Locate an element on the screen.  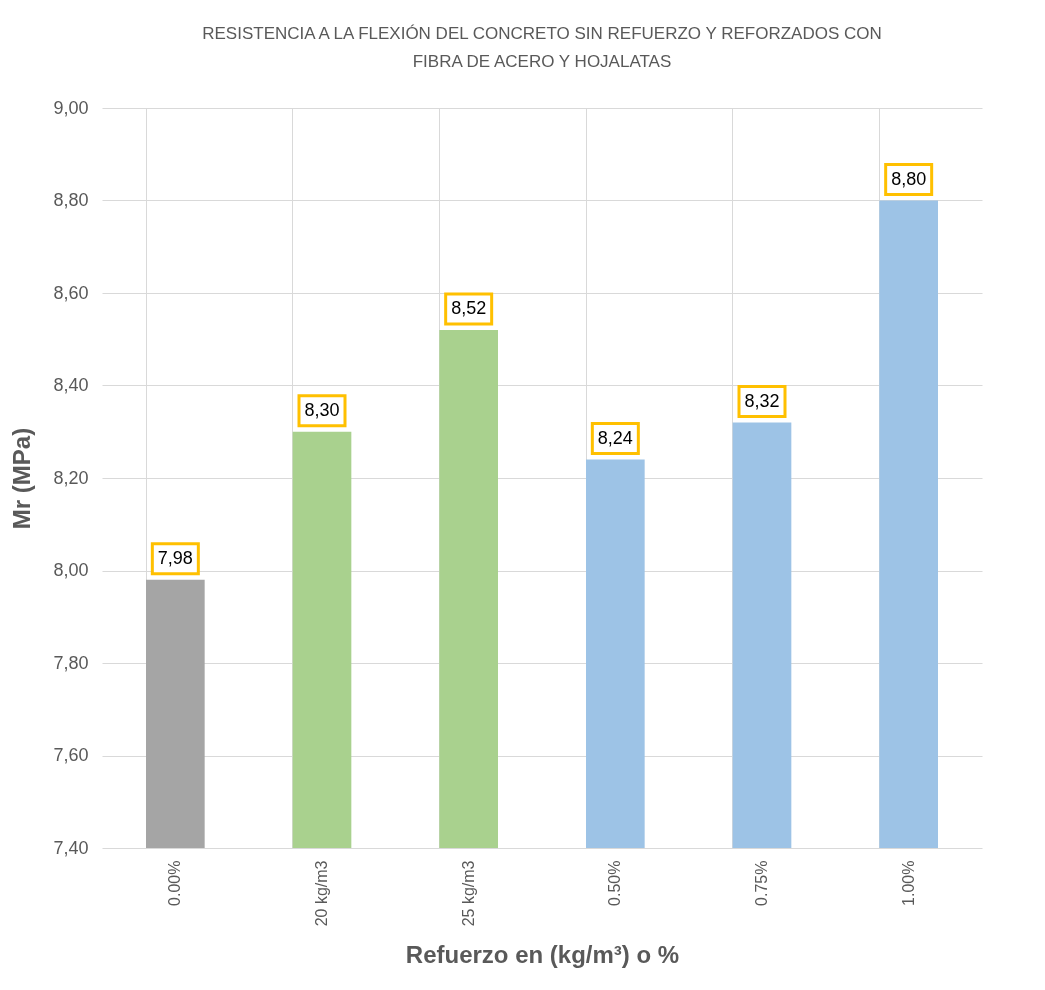
data-label: 8,30 is located at coordinates (322, 409).